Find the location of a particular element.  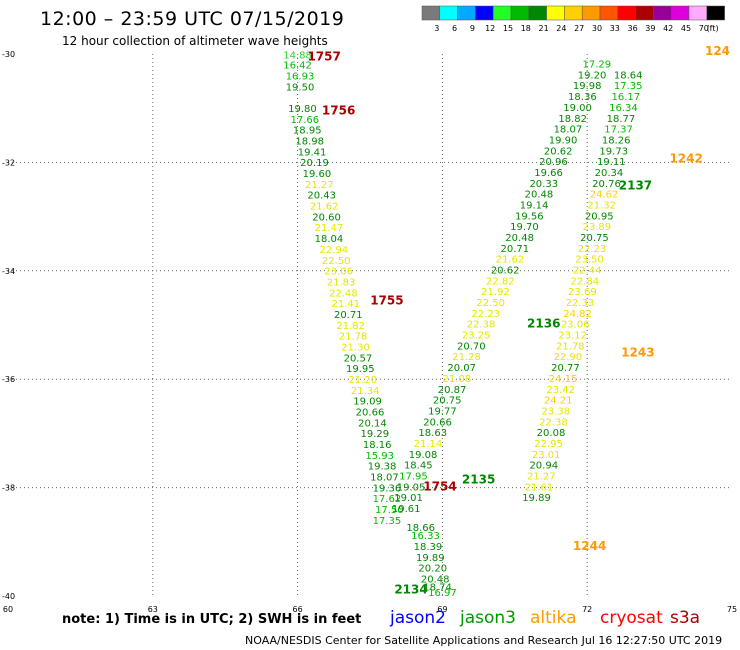

legend-label: 9 is located at coordinates (472, 28).